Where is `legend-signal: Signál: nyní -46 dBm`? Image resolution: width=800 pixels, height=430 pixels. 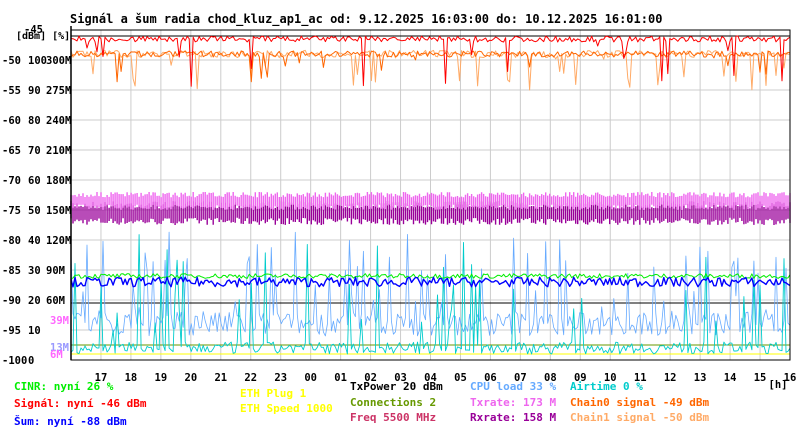 legend-signal: Signál: nyní -46 dBm is located at coordinates (80, 403).